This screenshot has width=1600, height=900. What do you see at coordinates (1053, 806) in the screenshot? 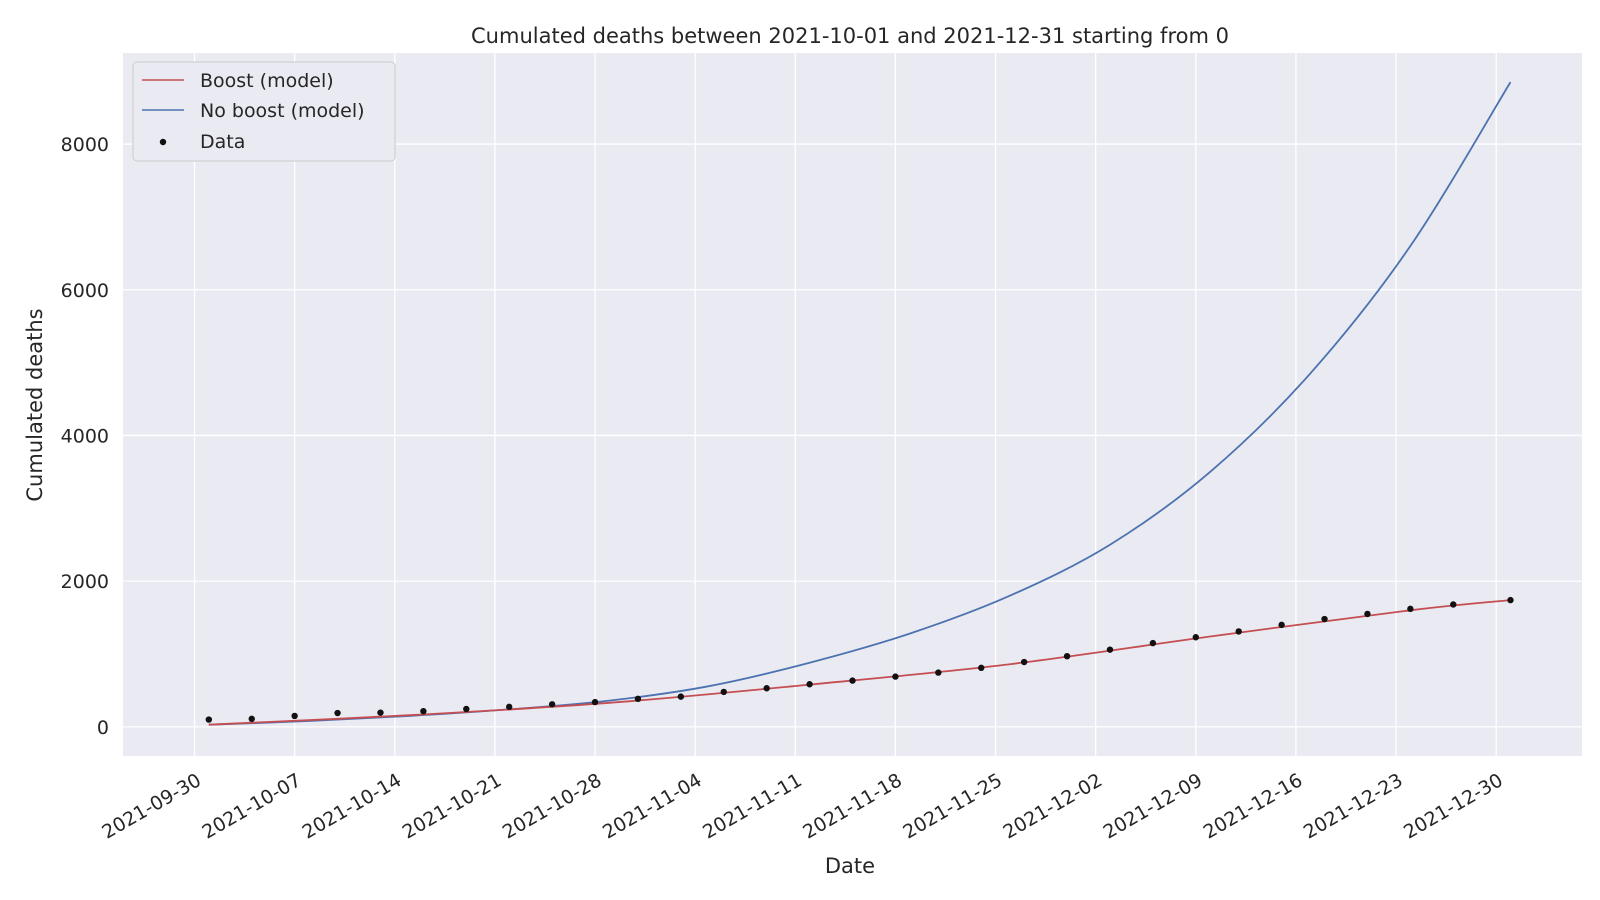
I see `x-tick-label: 2021-12-02` at bounding box center [1053, 806].